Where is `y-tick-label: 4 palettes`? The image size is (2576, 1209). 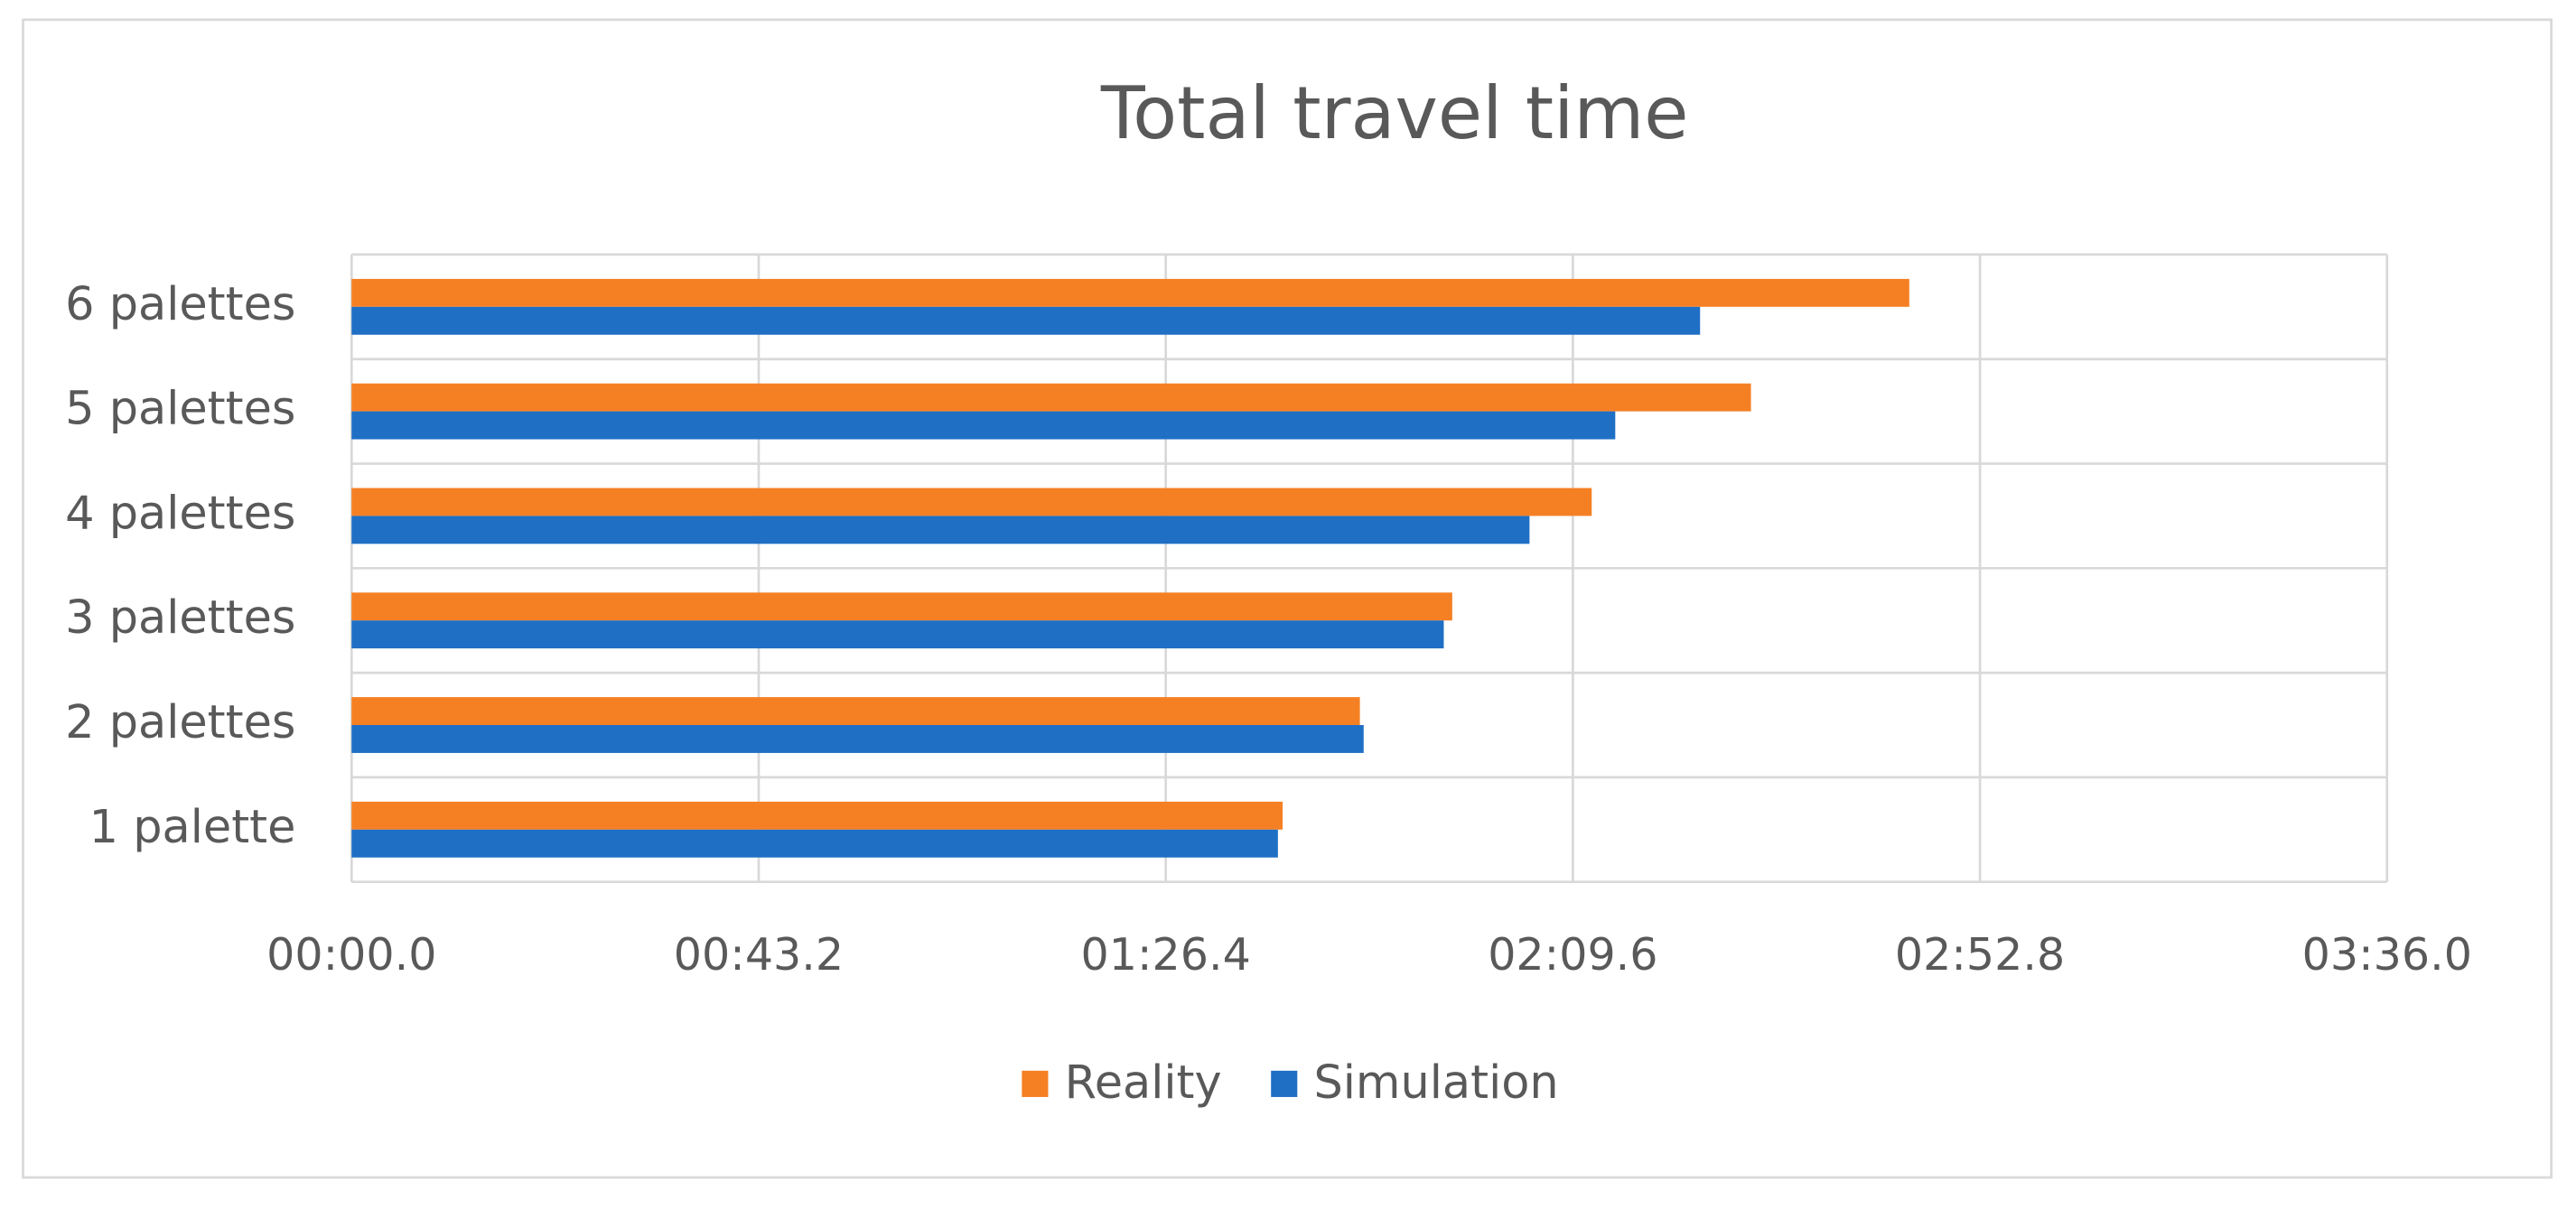 y-tick-label: 4 palettes is located at coordinates (180, 513).